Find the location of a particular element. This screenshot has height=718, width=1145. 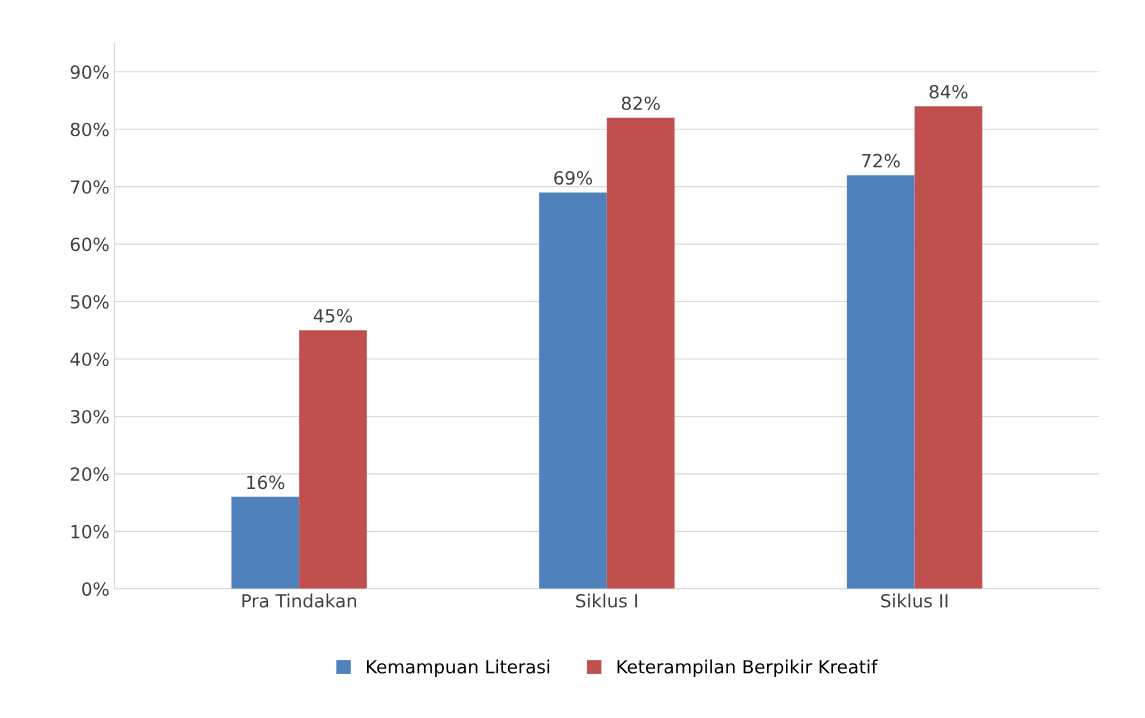

y-tick-label: 30% is located at coordinates (89, 416).